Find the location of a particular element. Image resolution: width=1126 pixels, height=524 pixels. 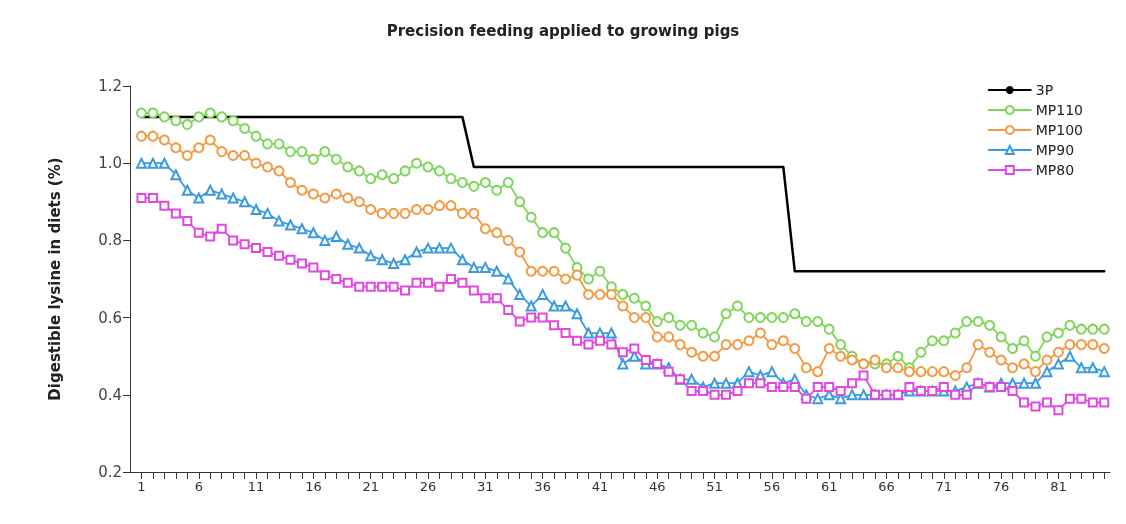

x-tick-label: 16 is located at coordinates (313, 486).